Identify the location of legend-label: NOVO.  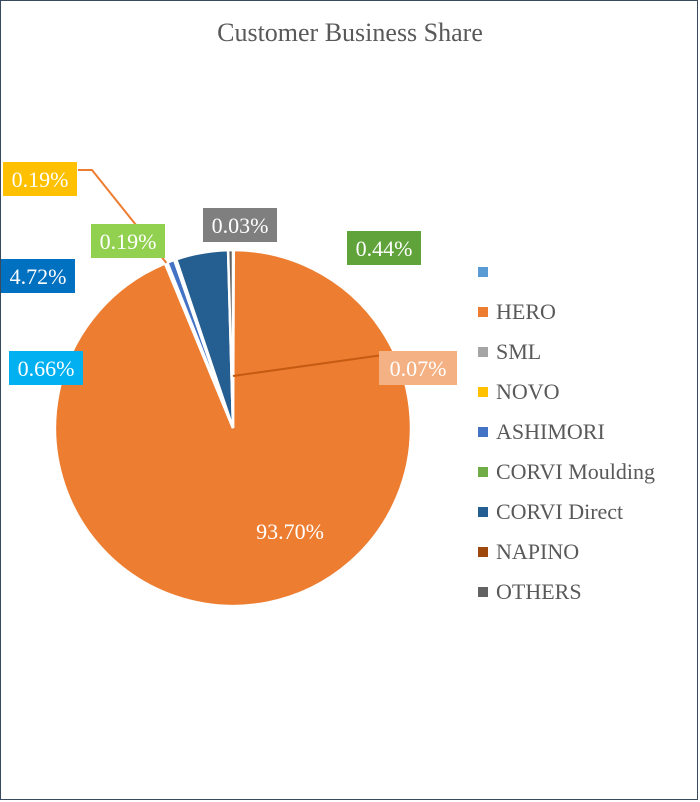
(528, 391).